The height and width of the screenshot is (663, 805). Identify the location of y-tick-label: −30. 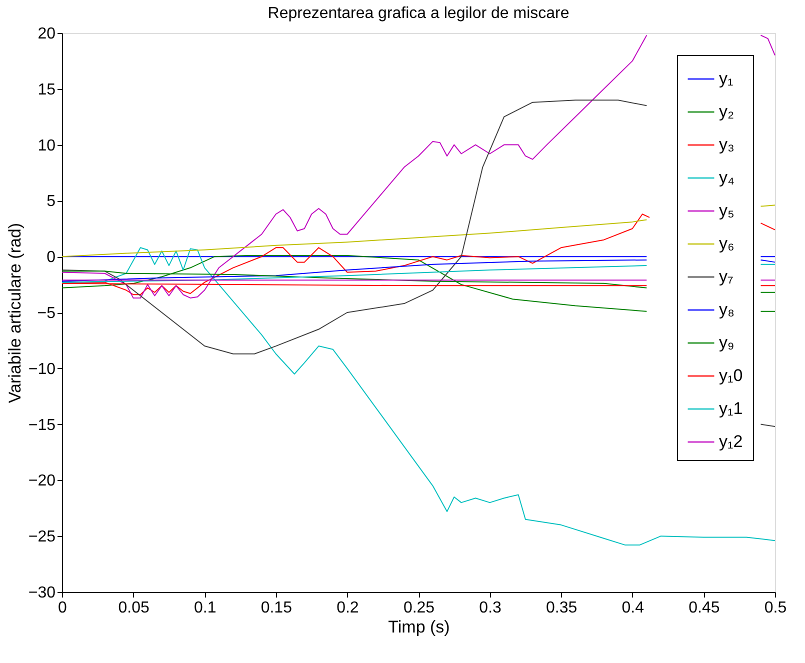
(42, 593).